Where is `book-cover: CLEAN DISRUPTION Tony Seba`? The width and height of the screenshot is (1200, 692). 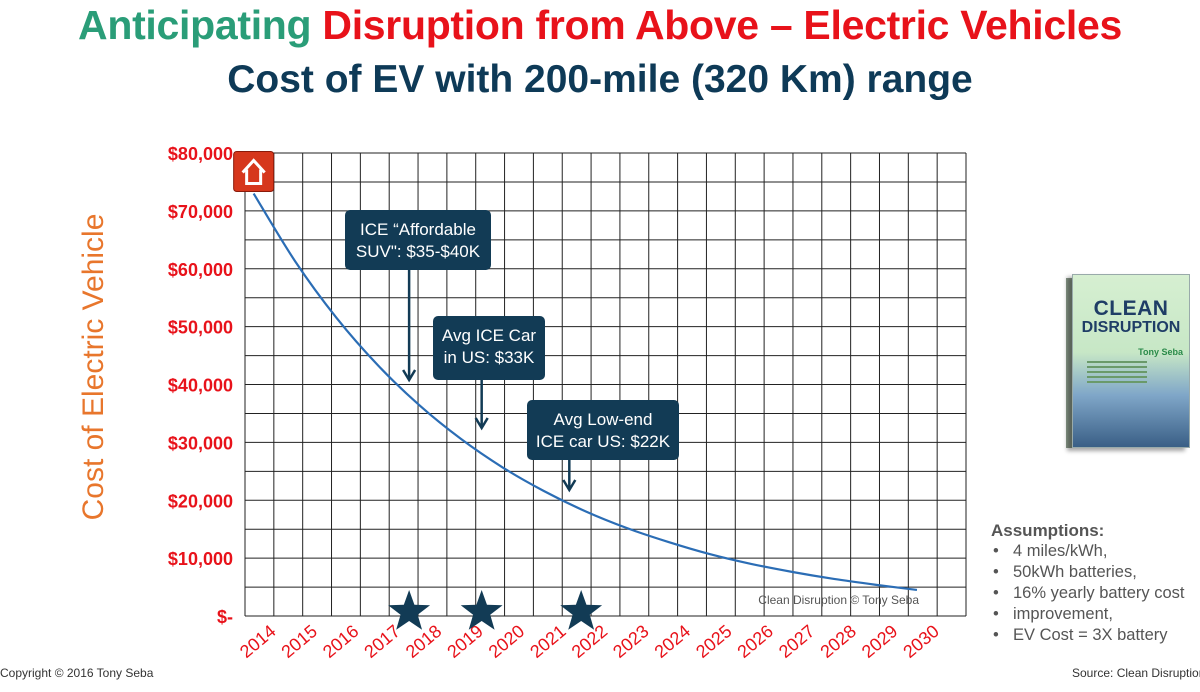
book-cover: CLEAN DISRUPTION Tony Seba is located at coordinates (1131, 361).